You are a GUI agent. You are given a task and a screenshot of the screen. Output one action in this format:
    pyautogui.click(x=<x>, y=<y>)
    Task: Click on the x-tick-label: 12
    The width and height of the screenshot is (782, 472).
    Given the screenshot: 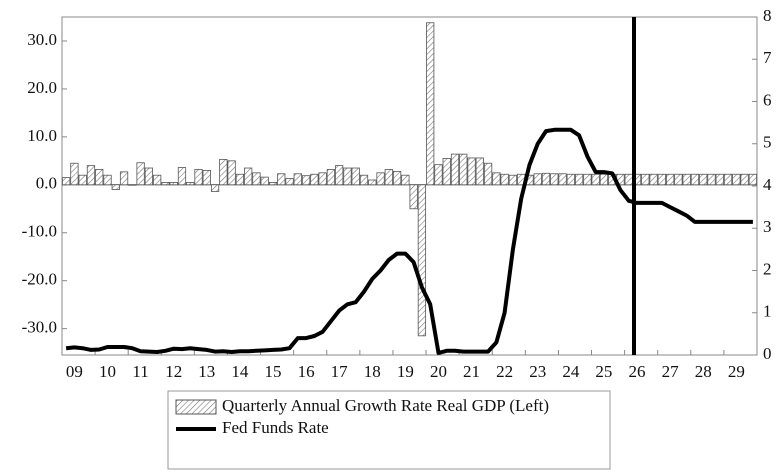 What is the action you would take?
    pyautogui.click(x=173, y=371)
    